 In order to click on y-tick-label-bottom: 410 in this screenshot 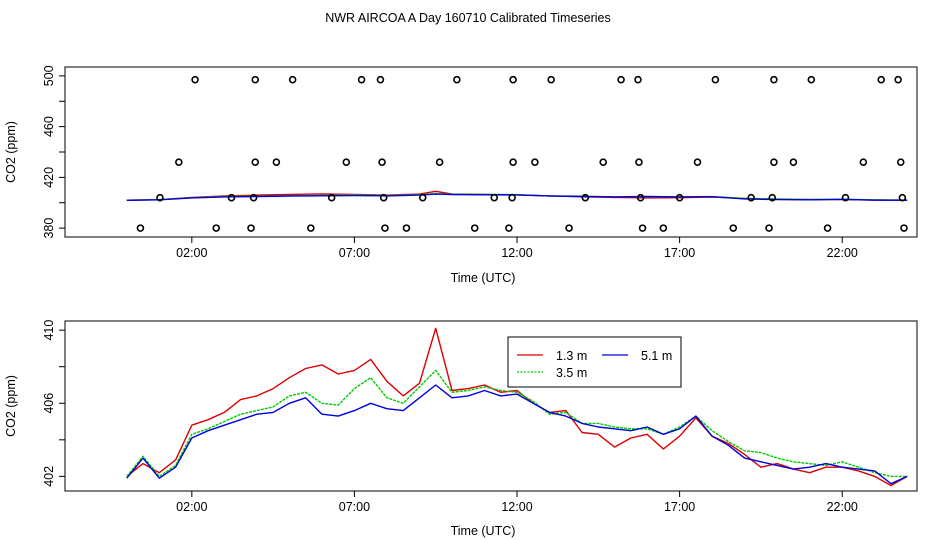, I will do `click(49, 330)`.